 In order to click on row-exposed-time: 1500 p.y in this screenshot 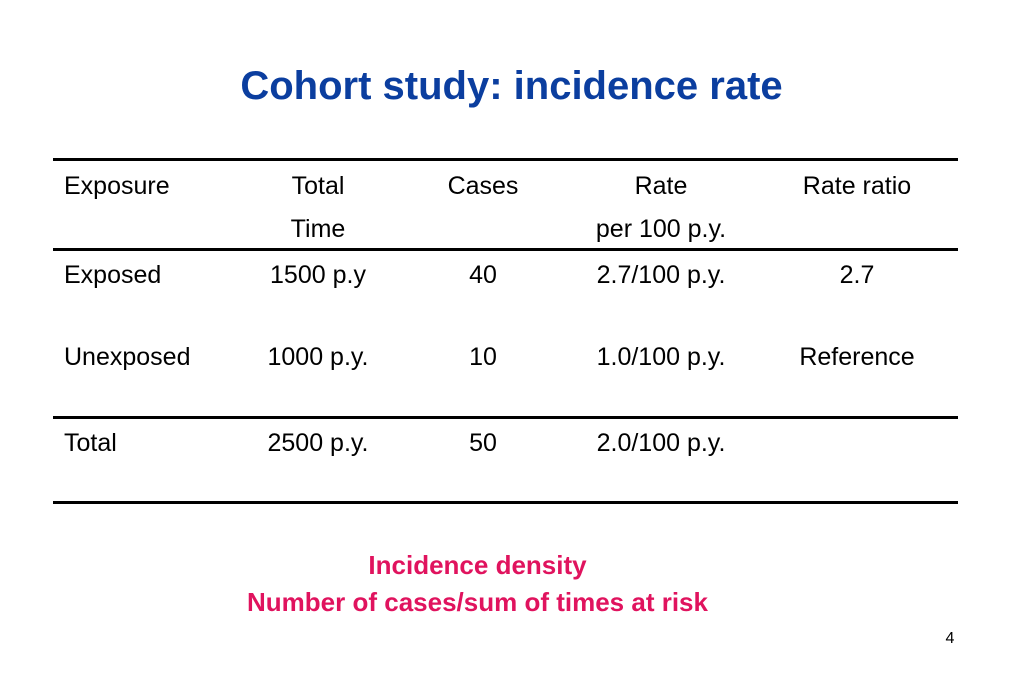, I will do `click(318, 275)`.